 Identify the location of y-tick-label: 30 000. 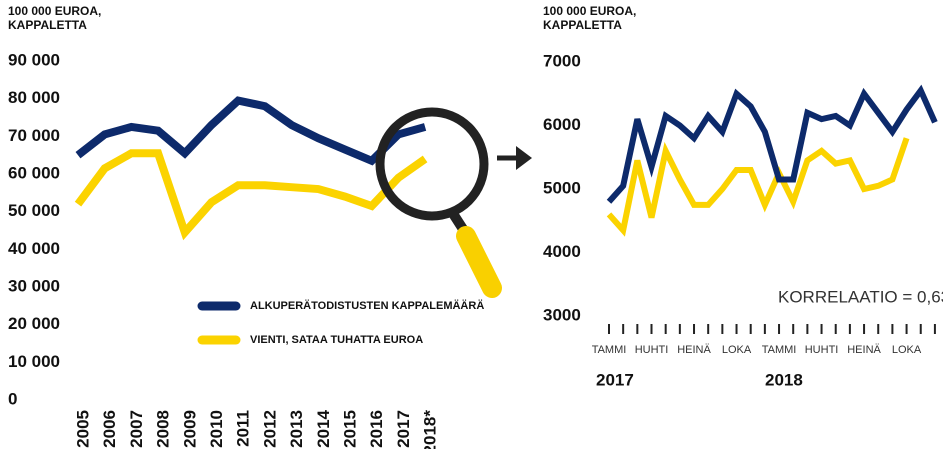
(34, 285).